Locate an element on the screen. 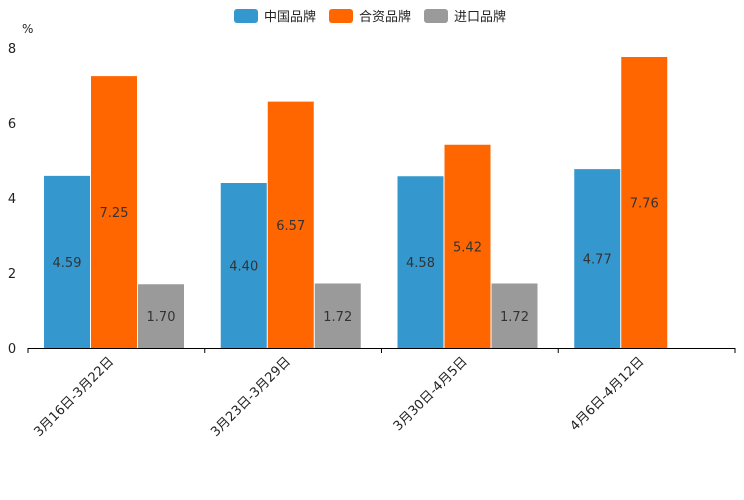 Image resolution: width=744 pixels, height=500 pixels. data-label: 5.42 is located at coordinates (467, 247).